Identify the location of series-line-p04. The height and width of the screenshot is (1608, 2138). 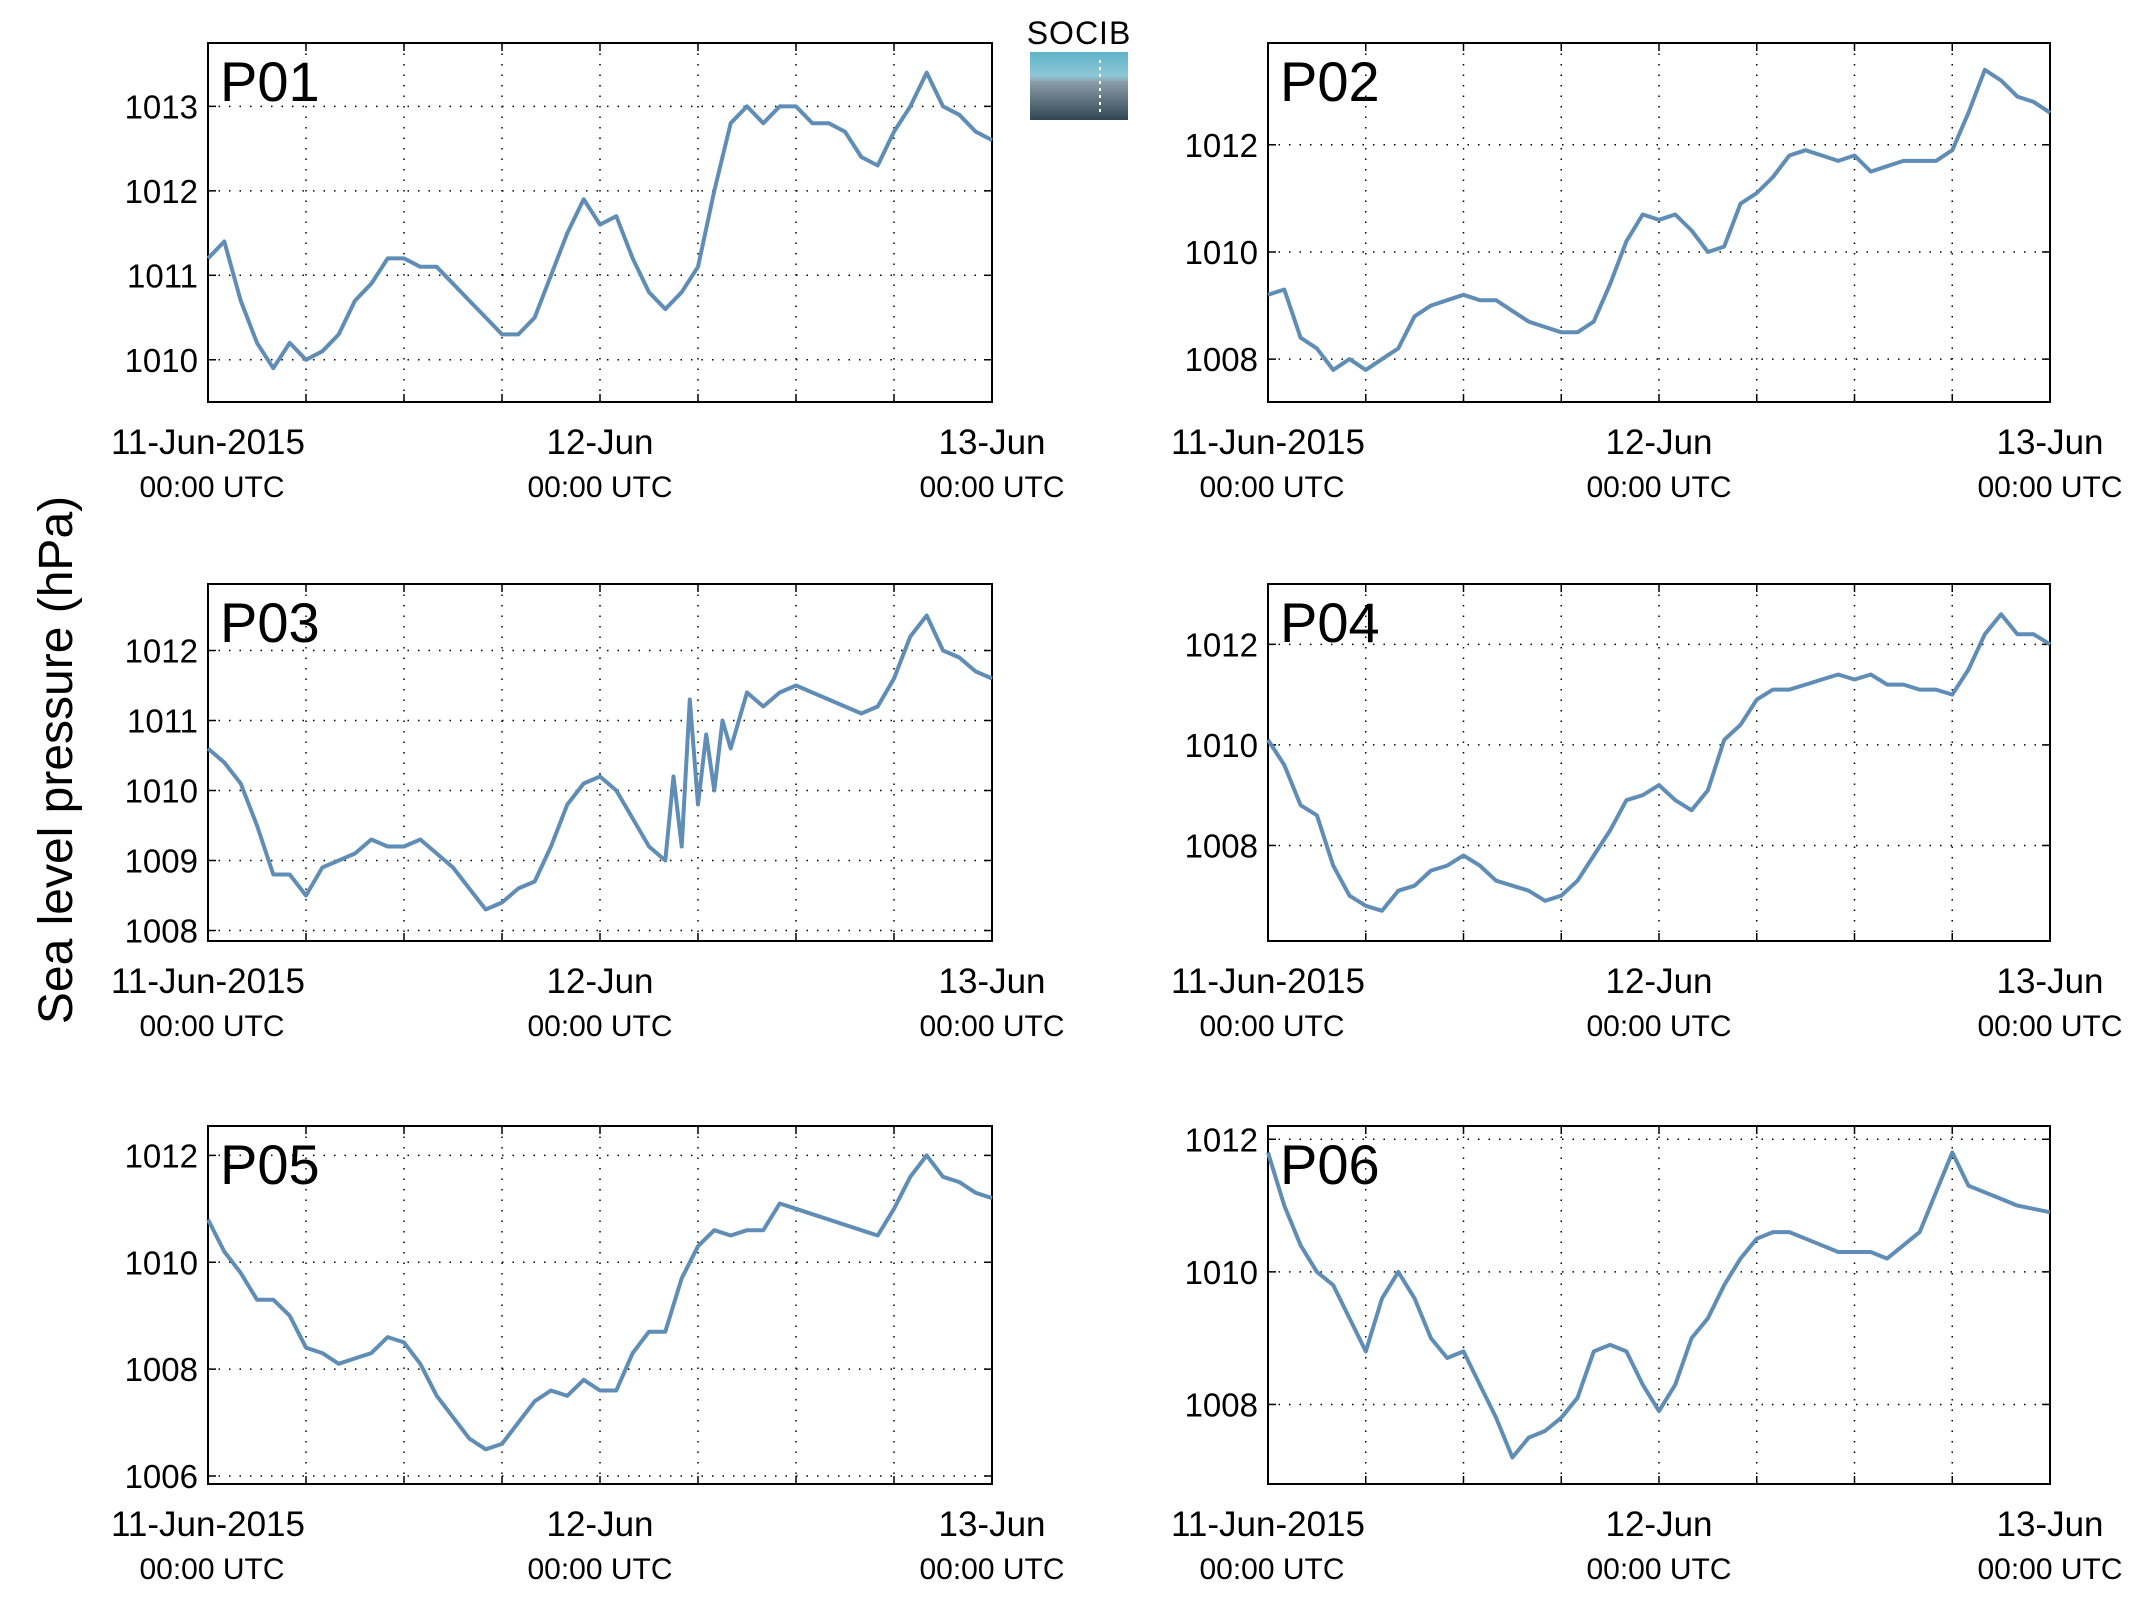
(1659, 762).